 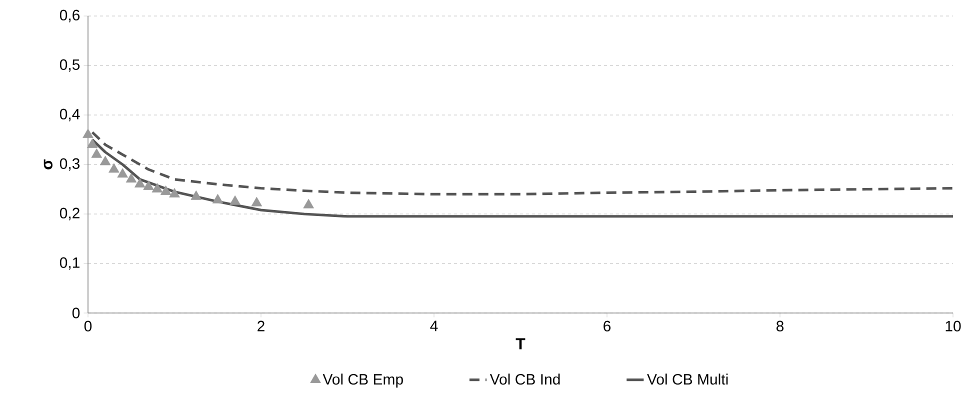 I want to click on y-tick-label: 0, so click(x=76, y=313).